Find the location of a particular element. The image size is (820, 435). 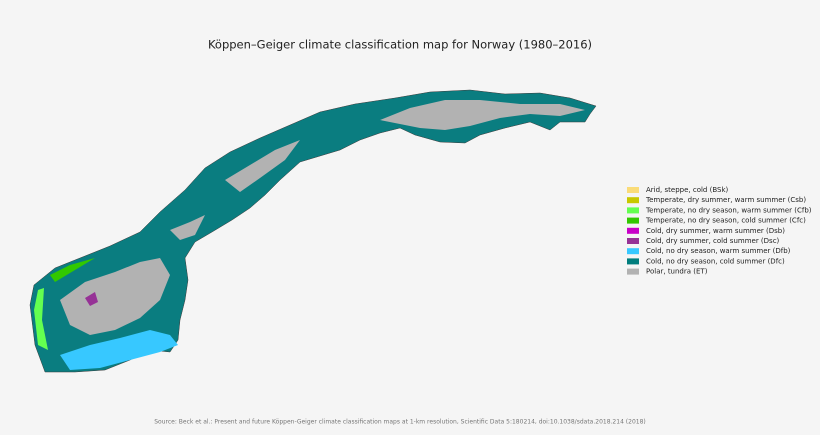

legend-label: Cold, dry summer, cold summer (Dsc) is located at coordinates (713, 241).